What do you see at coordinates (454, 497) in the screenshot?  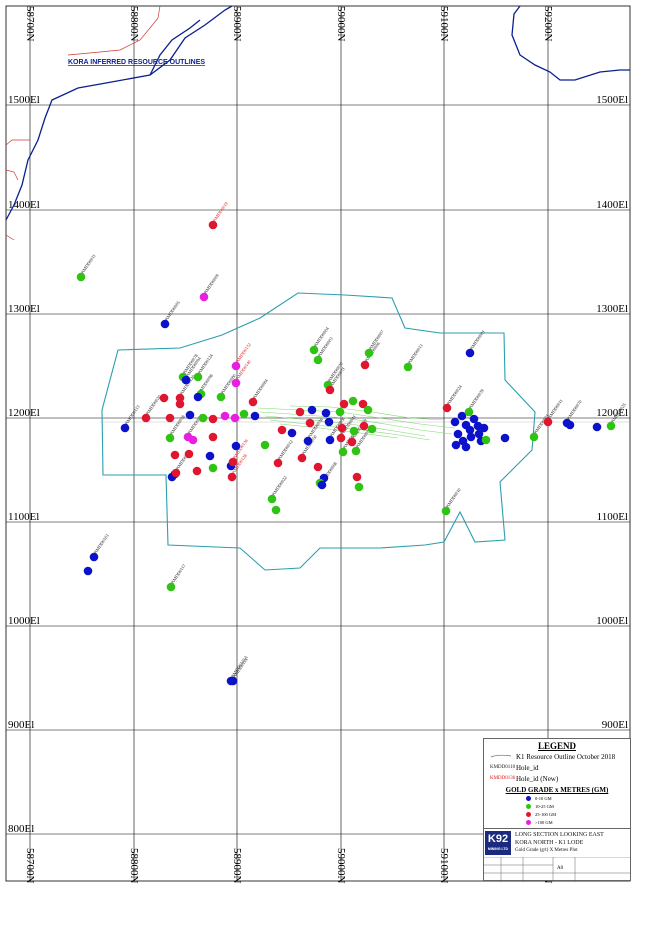 I see `hole-id-label: KMDD0010` at bounding box center [454, 497].